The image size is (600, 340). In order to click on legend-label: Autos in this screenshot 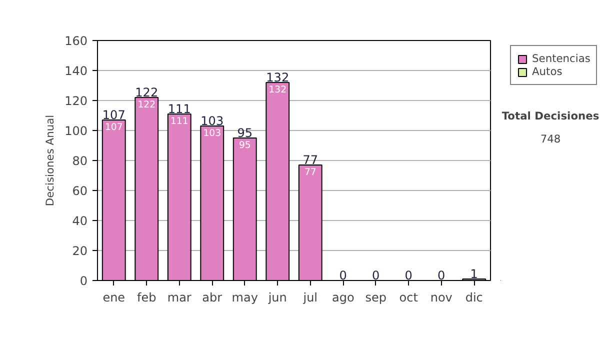, I will do `click(547, 71)`.